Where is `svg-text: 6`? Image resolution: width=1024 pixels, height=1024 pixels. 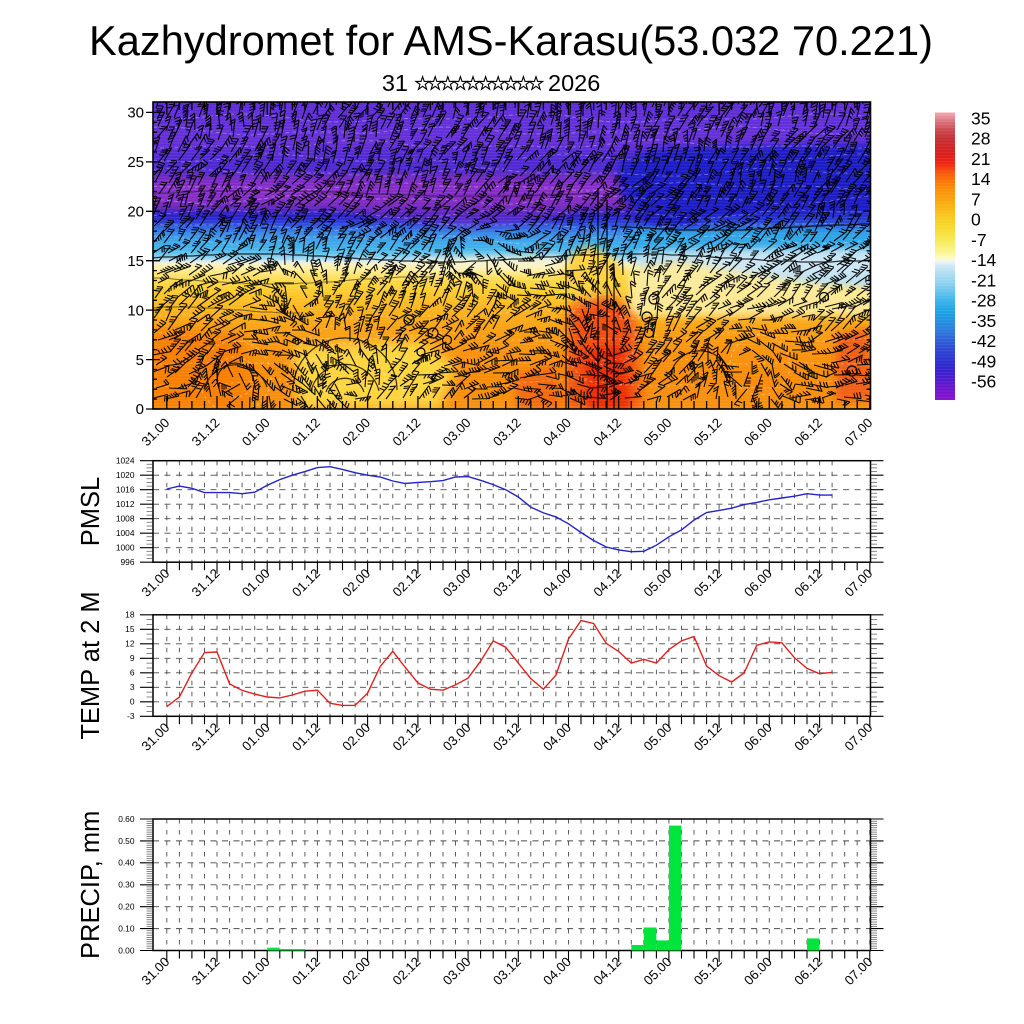
svg-text: 6 is located at coordinates (132, 673).